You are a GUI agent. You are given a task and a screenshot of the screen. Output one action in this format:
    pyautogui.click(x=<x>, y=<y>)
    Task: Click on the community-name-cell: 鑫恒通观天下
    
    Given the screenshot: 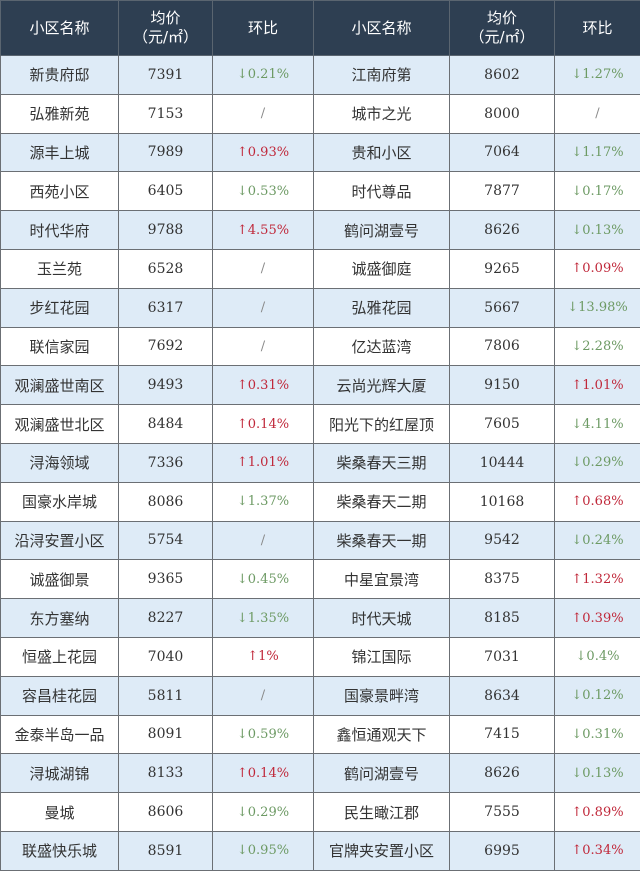 What is the action you would take?
    pyautogui.click(x=382, y=734)
    